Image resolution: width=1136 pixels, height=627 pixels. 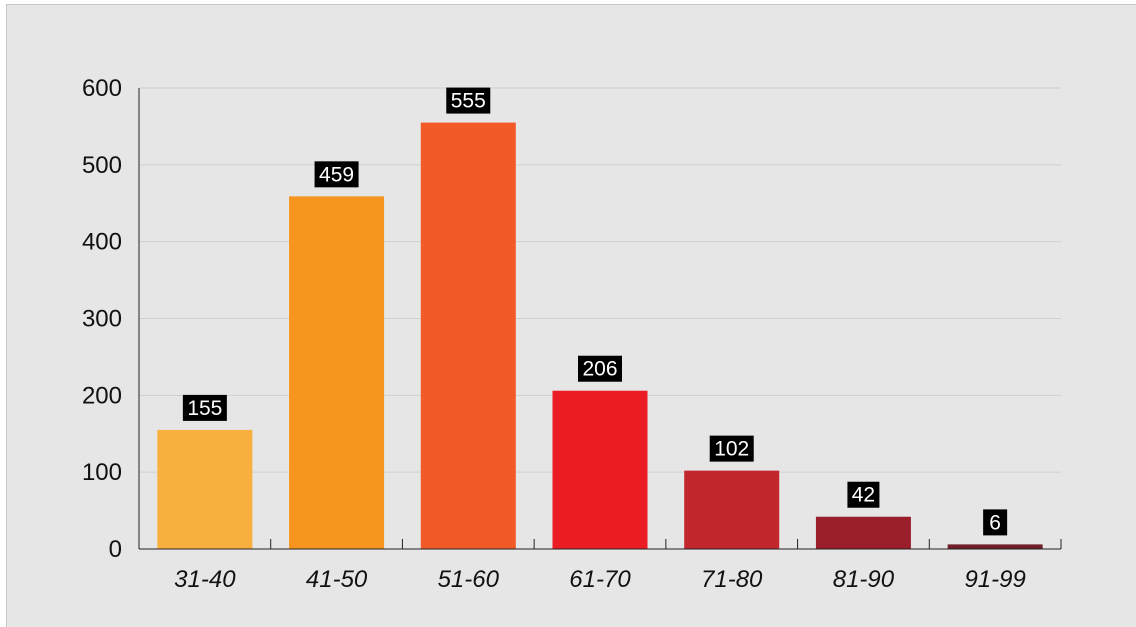 What do you see at coordinates (102, 242) in the screenshot?
I see `y-tick-label: 400` at bounding box center [102, 242].